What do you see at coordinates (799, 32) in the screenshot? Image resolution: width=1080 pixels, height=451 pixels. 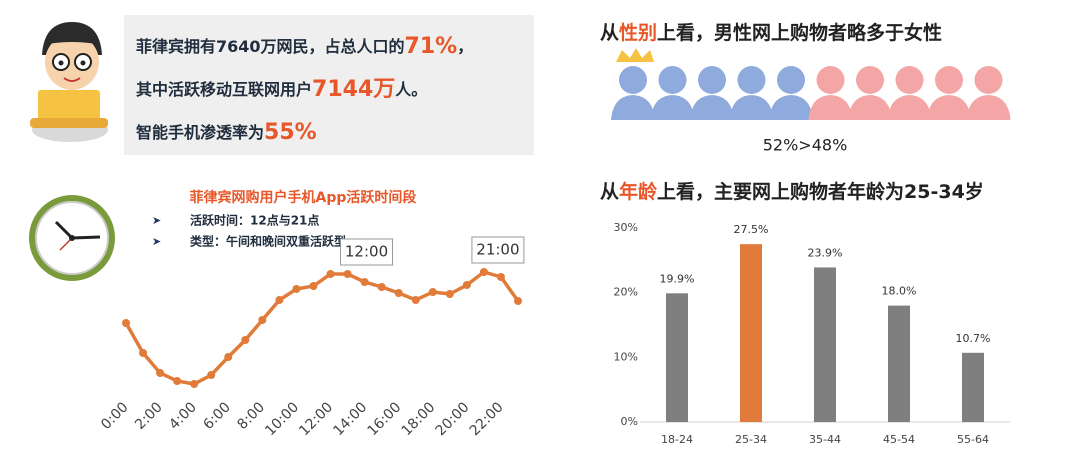 I see `title-text: 上看，男性网上购物者略多于女性` at bounding box center [799, 32].